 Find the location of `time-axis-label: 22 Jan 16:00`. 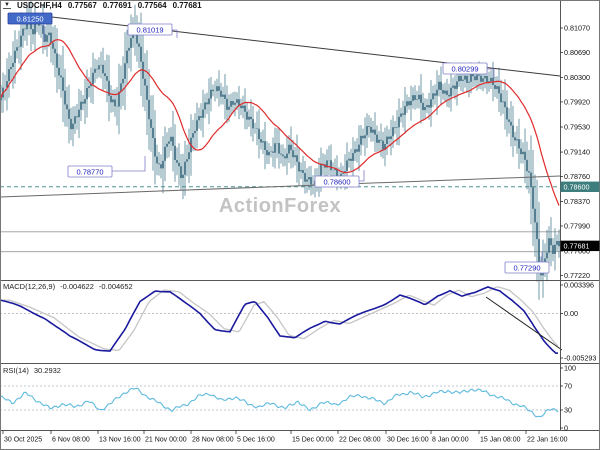

time-axis-label: 22 Jan 16:00 is located at coordinates (547, 440).